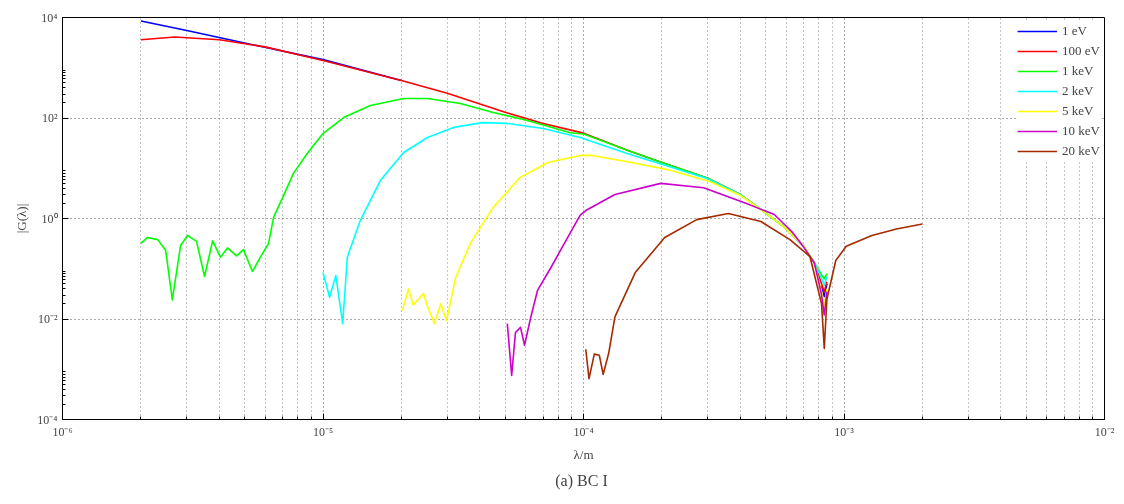 Image resolution: width=1124 pixels, height=504 pixels. I want to click on y-tick-label: 10², so click(49, 118).